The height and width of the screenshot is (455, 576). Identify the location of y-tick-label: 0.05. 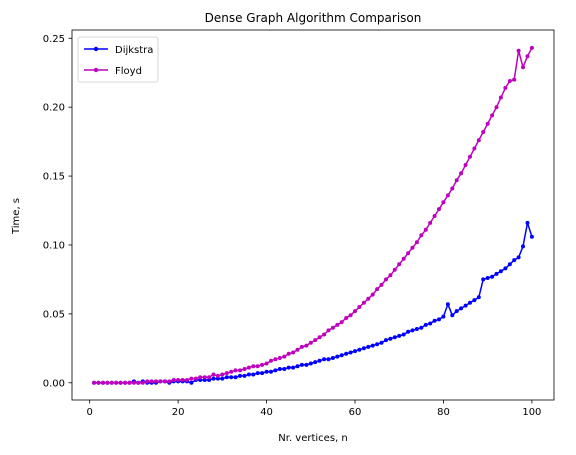
(54, 314).